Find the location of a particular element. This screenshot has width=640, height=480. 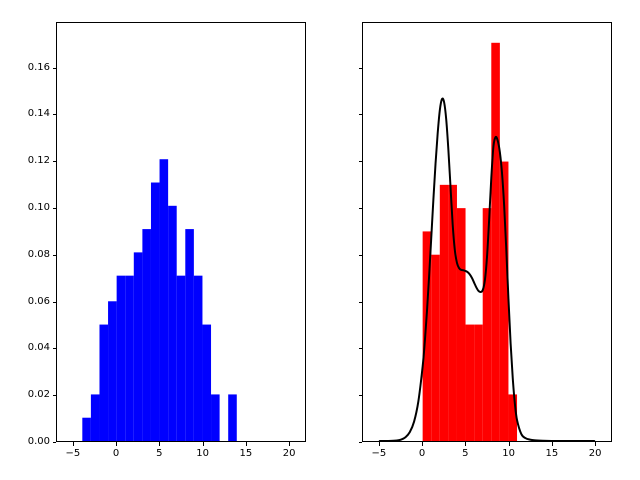

right-x-axis-tick-labels: −5 0 5 10 15 20 is located at coordinates (320, 456).